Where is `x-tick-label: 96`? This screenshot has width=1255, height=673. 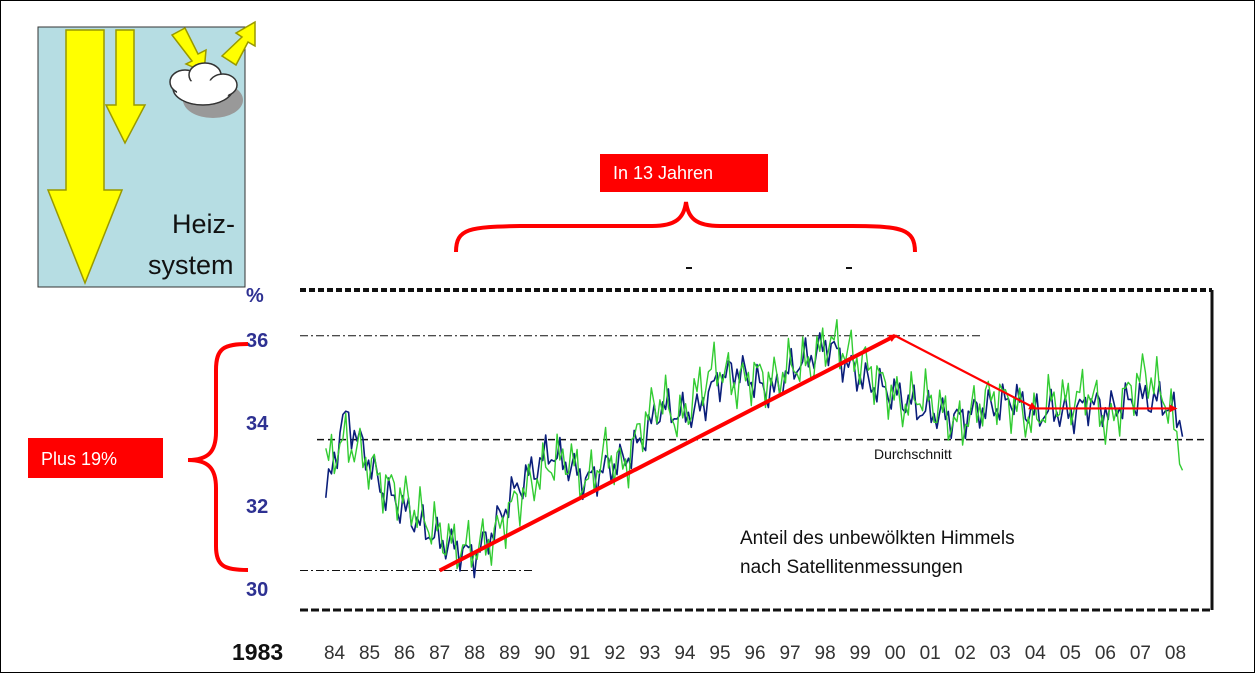
x-tick-label: 96 is located at coordinates (754, 653).